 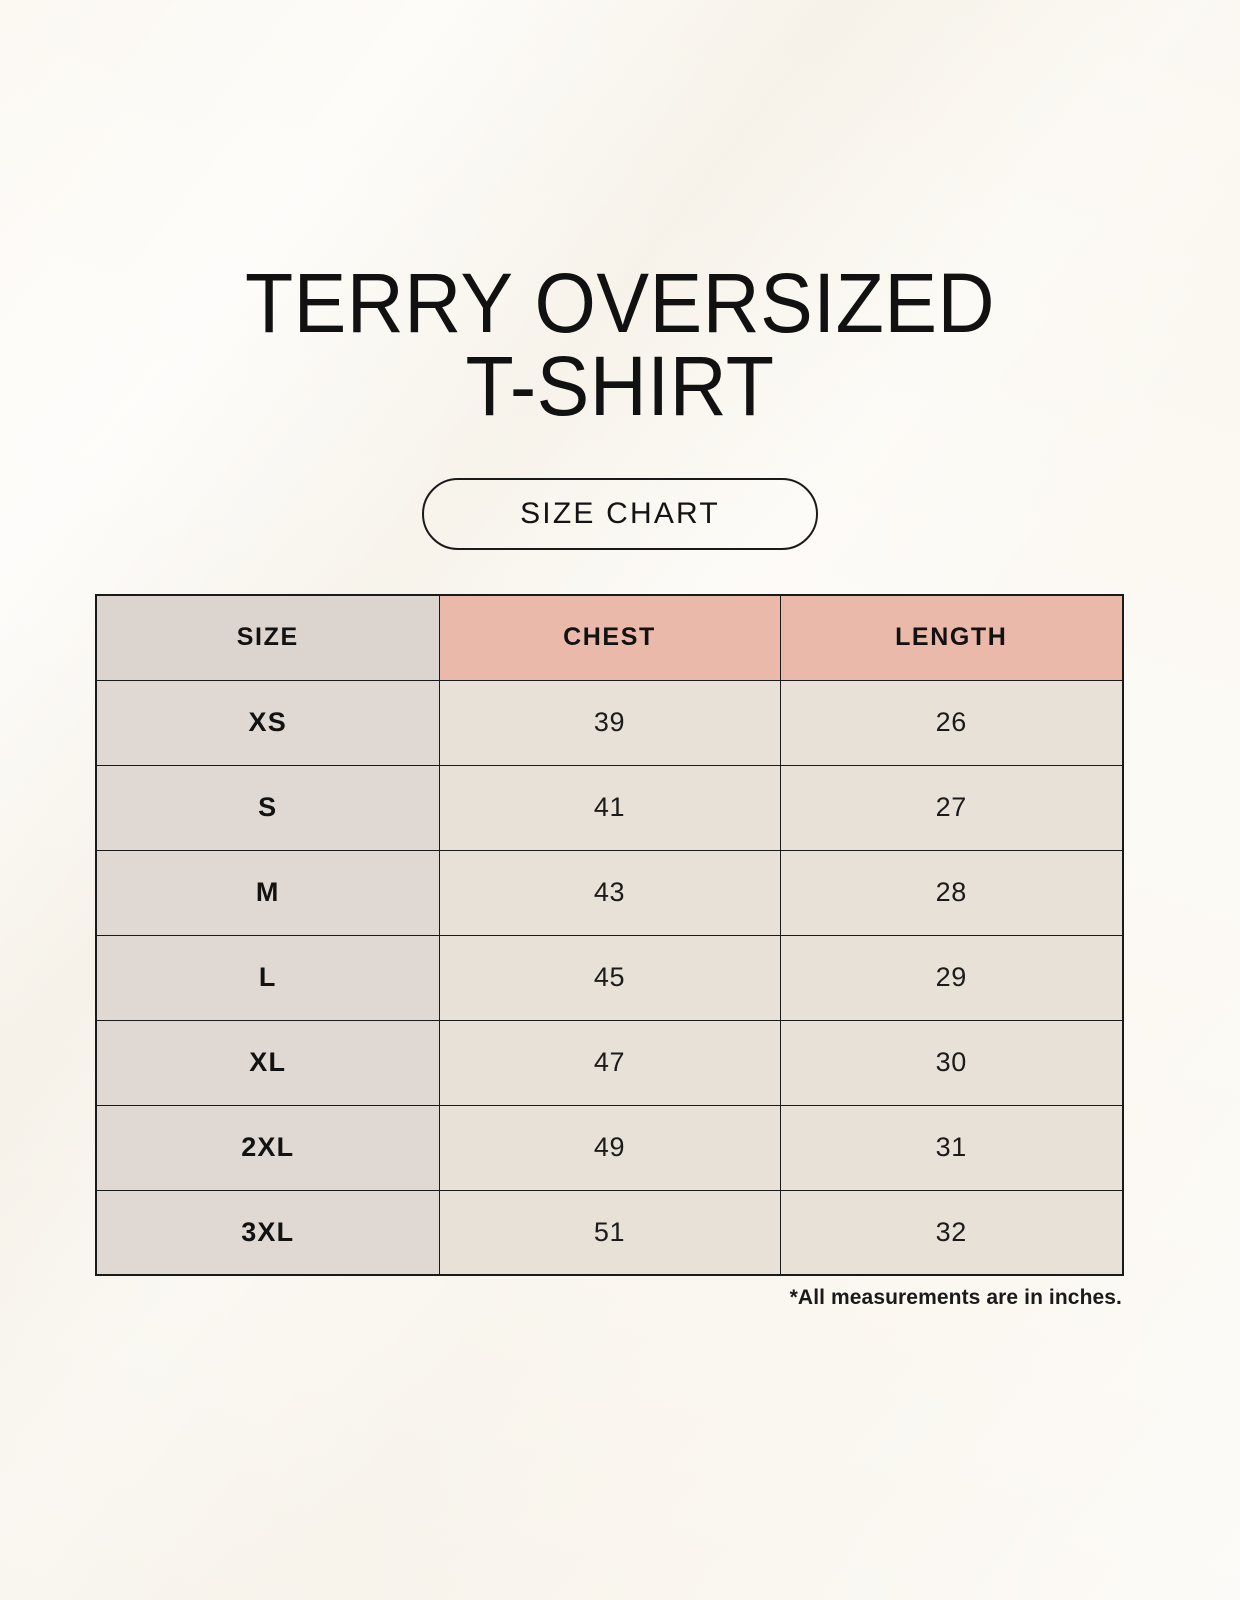 I want to click on cell-length: 26, so click(x=951, y=722).